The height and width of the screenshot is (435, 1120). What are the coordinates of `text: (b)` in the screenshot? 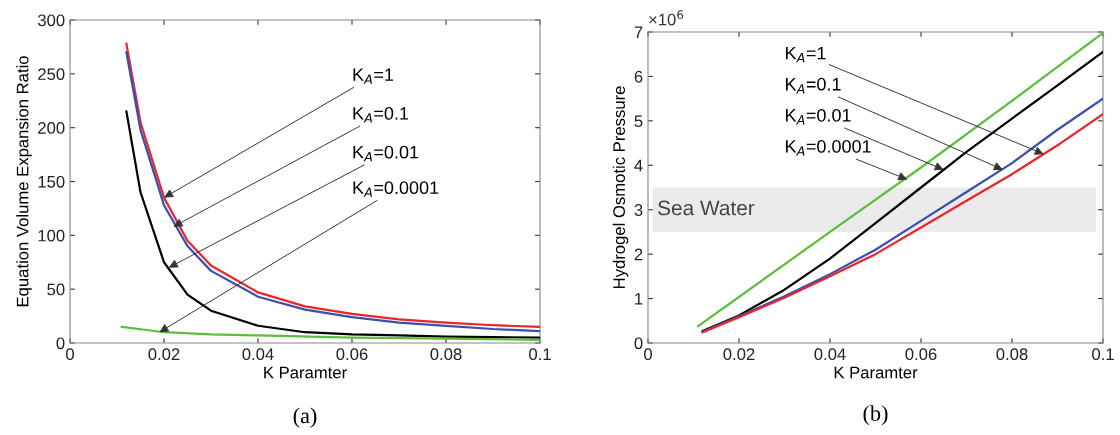 It's located at (875, 415).